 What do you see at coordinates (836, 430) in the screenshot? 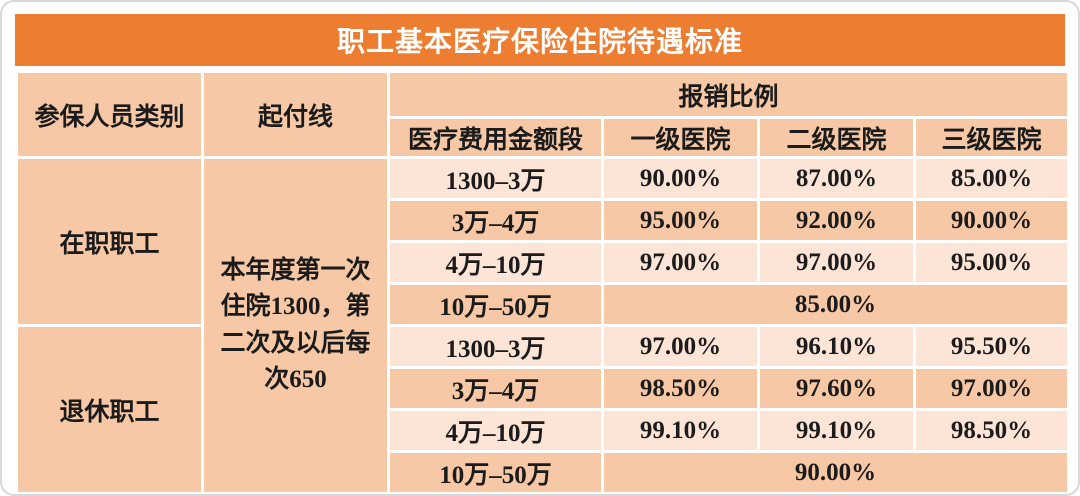
I see `rate-cell-tier2: 99.10%` at bounding box center [836, 430].